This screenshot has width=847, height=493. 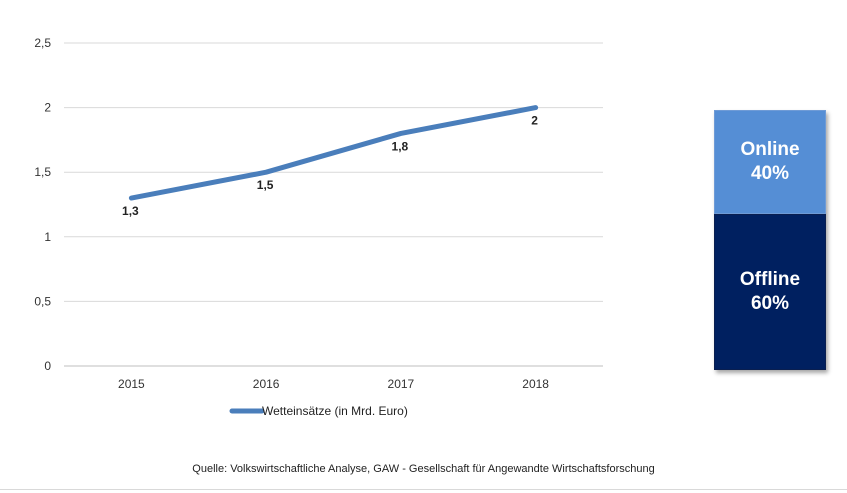 I want to click on x-tick-label: 2016, so click(x=266, y=384).